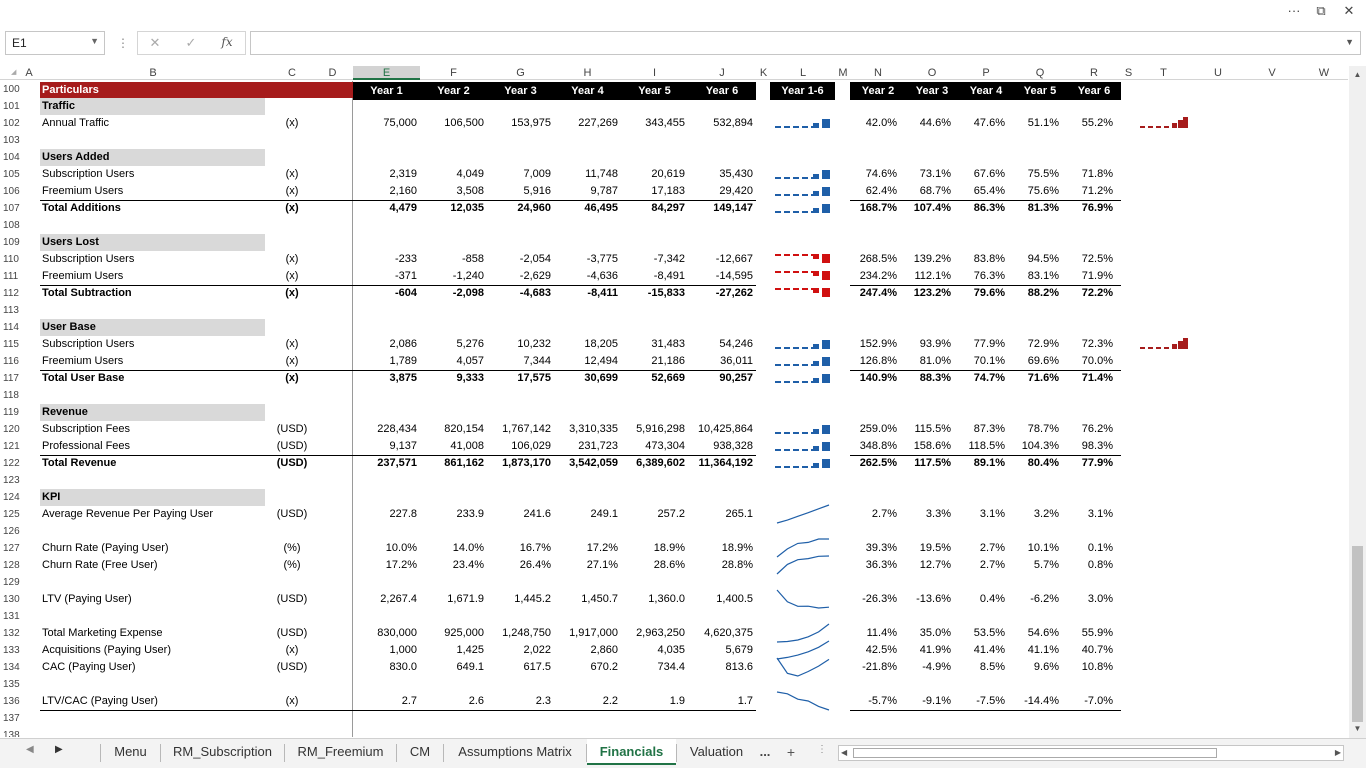 The width and height of the screenshot is (1366, 768). I want to click on value-cell: 649.1, so click(470, 667).